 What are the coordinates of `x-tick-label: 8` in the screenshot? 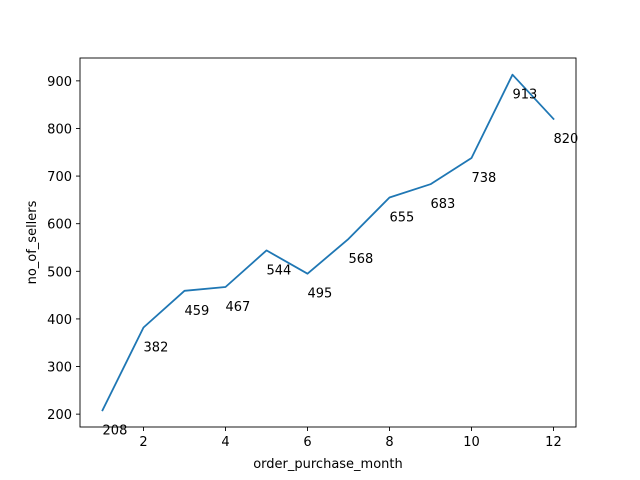 It's located at (389, 442).